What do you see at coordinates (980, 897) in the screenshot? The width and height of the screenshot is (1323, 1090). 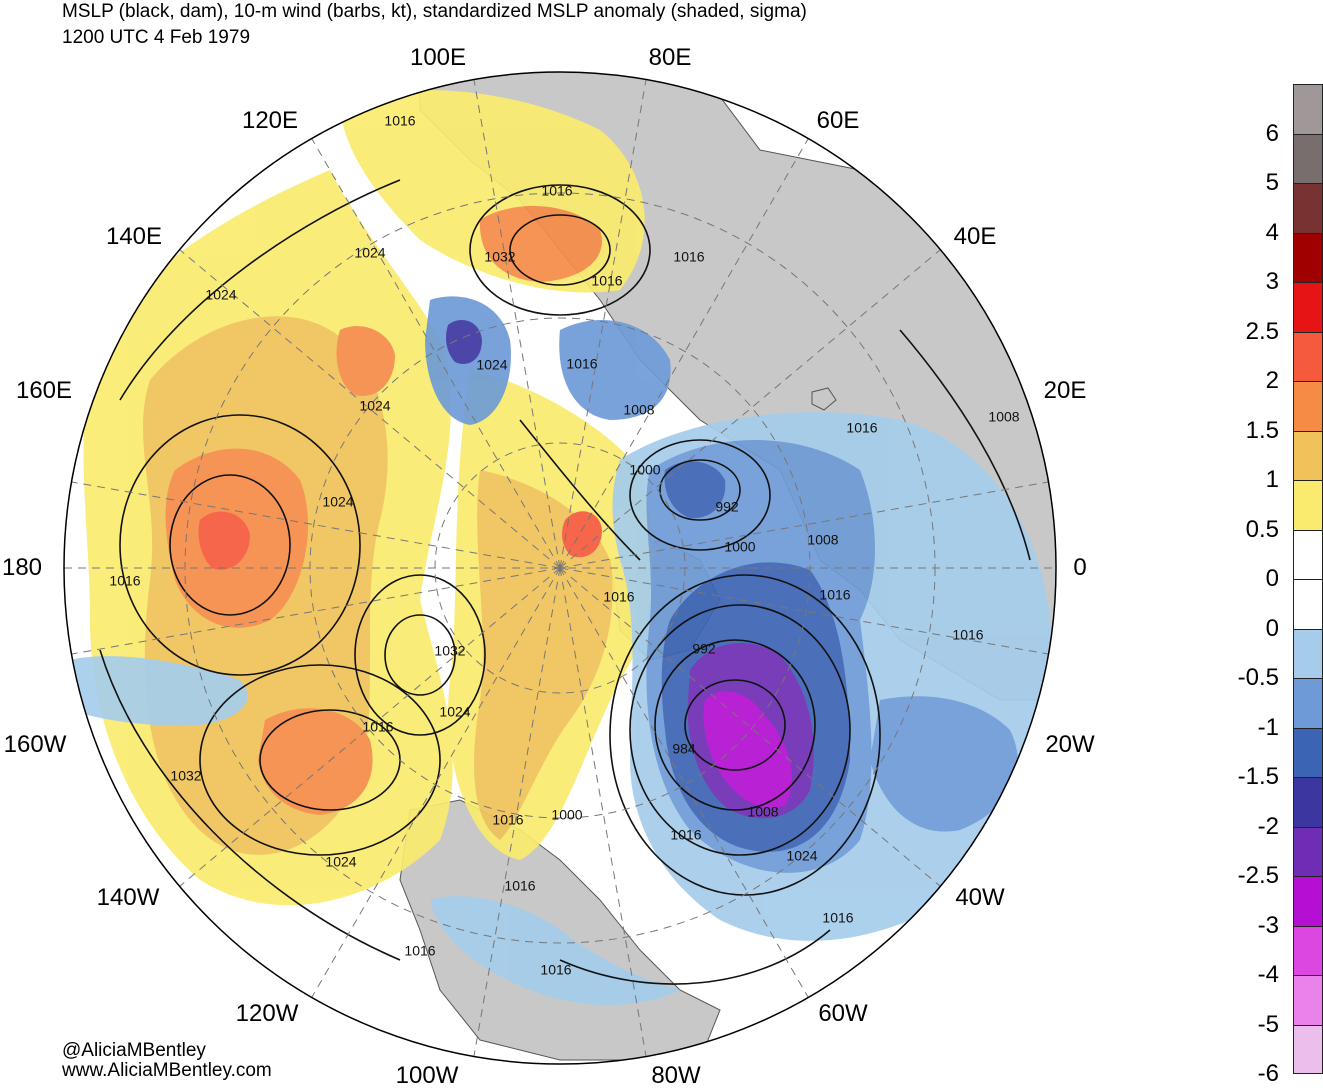 I see `lon-label-40w: 40W` at bounding box center [980, 897].